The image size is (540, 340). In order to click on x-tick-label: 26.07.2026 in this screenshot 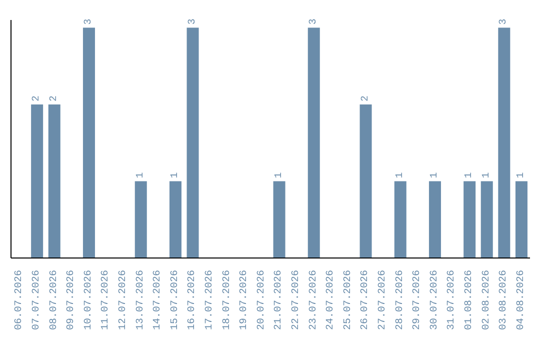, I will do `click(366, 300)`.